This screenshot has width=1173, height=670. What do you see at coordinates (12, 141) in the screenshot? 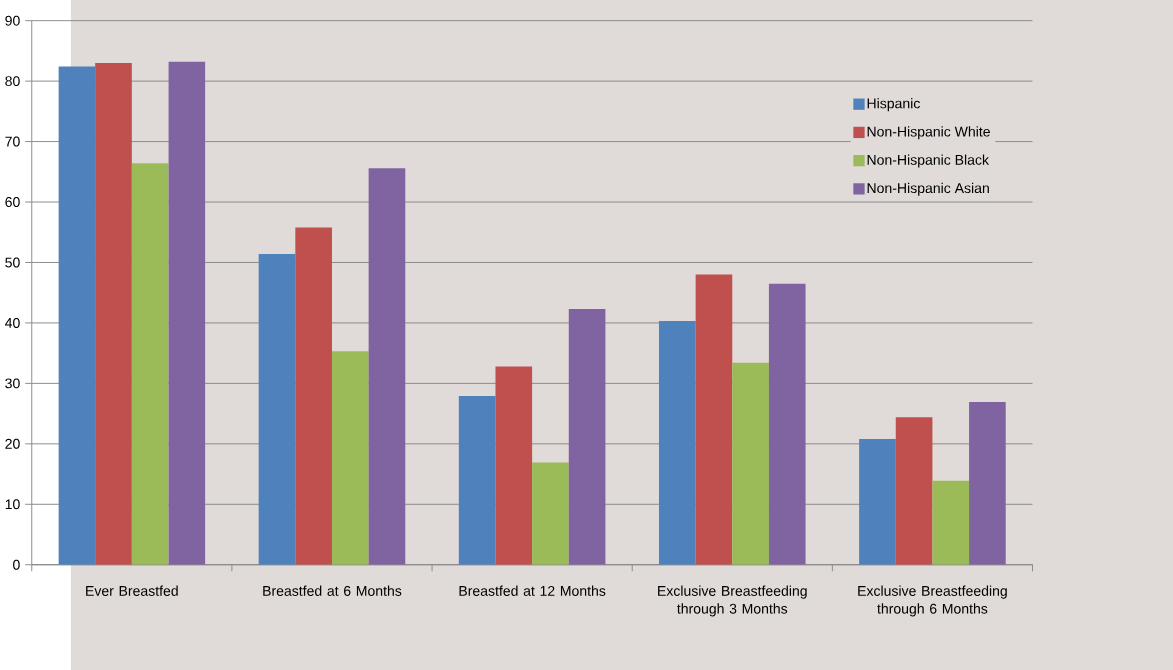
I see `y-tick-label: 70` at bounding box center [12, 141].